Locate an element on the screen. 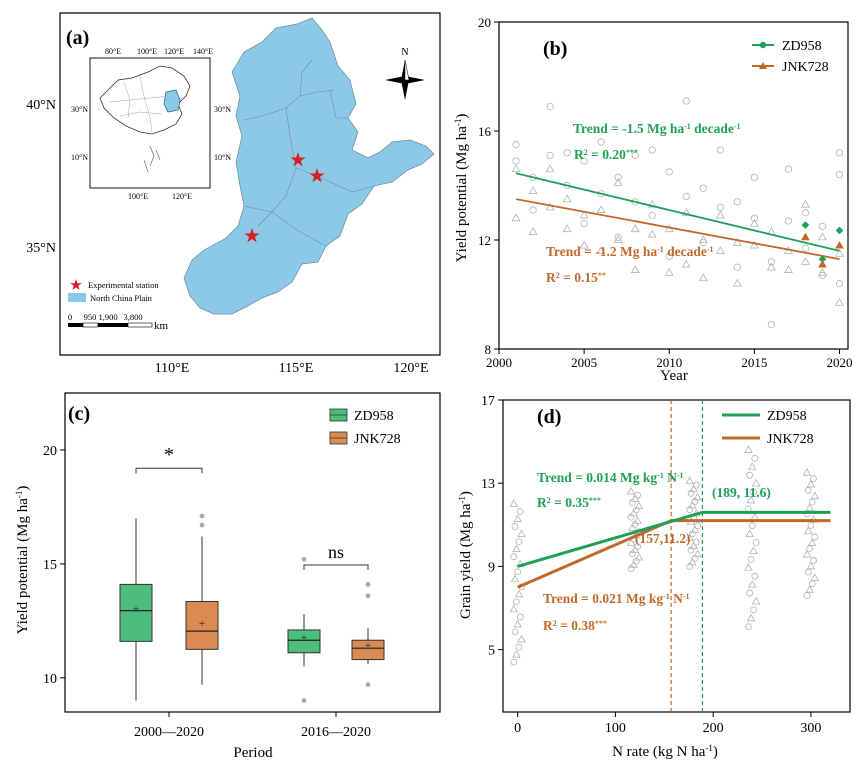 This screenshot has height=766, width=866. panel-d-x-ticks: 0 100 200 300 is located at coordinates (667, 724).